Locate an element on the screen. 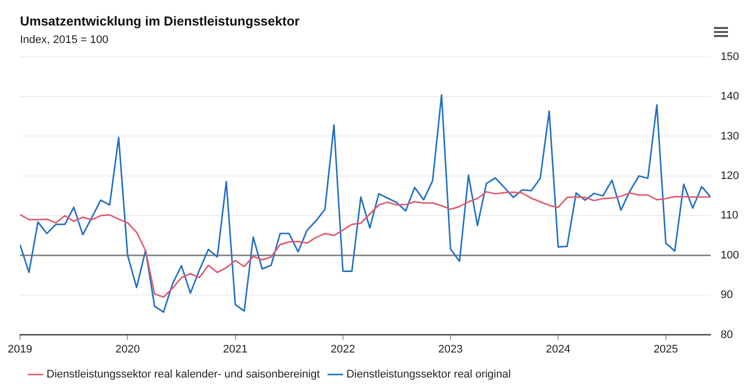 Image resolution: width=755 pixels, height=390 pixels. x-tick-label: 2021 is located at coordinates (235, 349).